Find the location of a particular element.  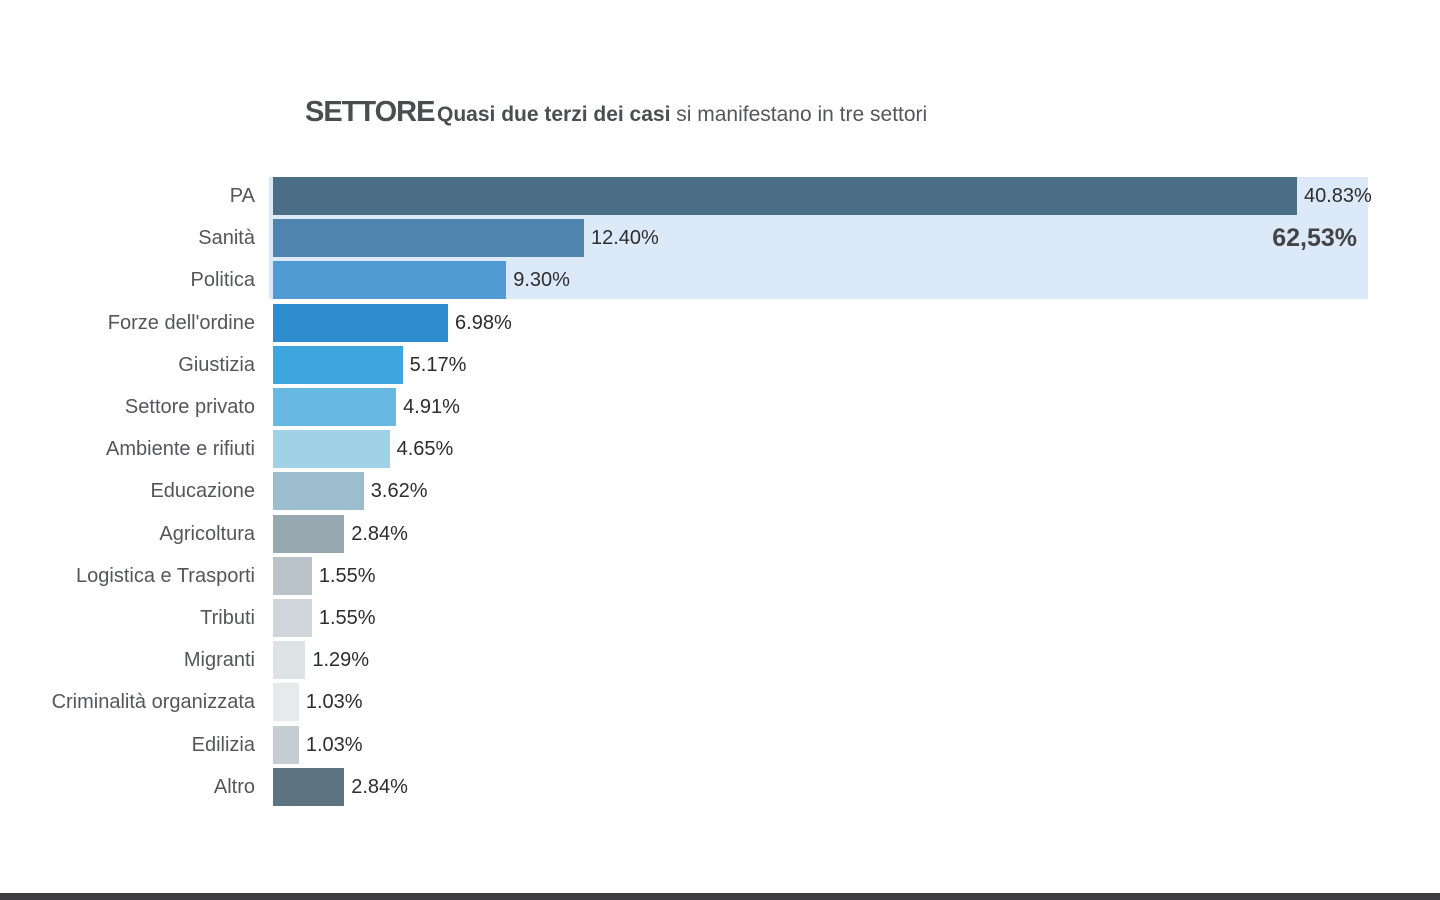

top3-total-label: 62,53% is located at coordinates (1314, 238).